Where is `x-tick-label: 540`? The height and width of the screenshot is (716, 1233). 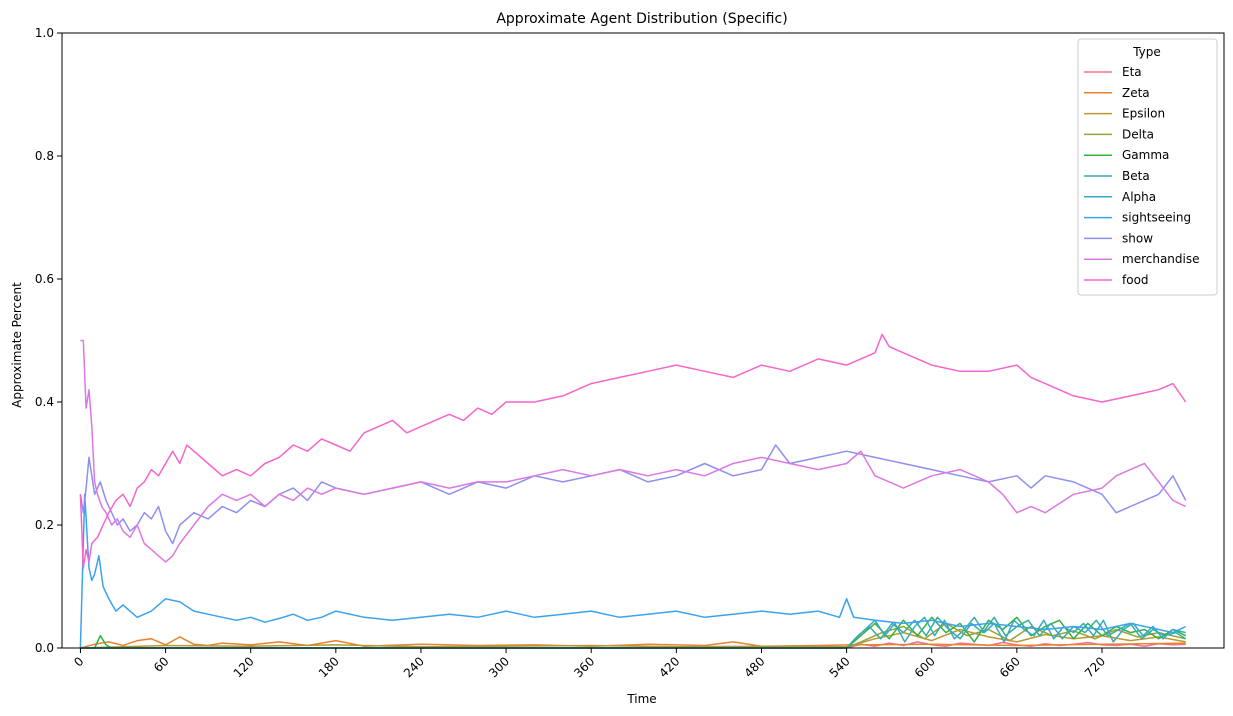 x-tick-label: 540 is located at coordinates (840, 667).